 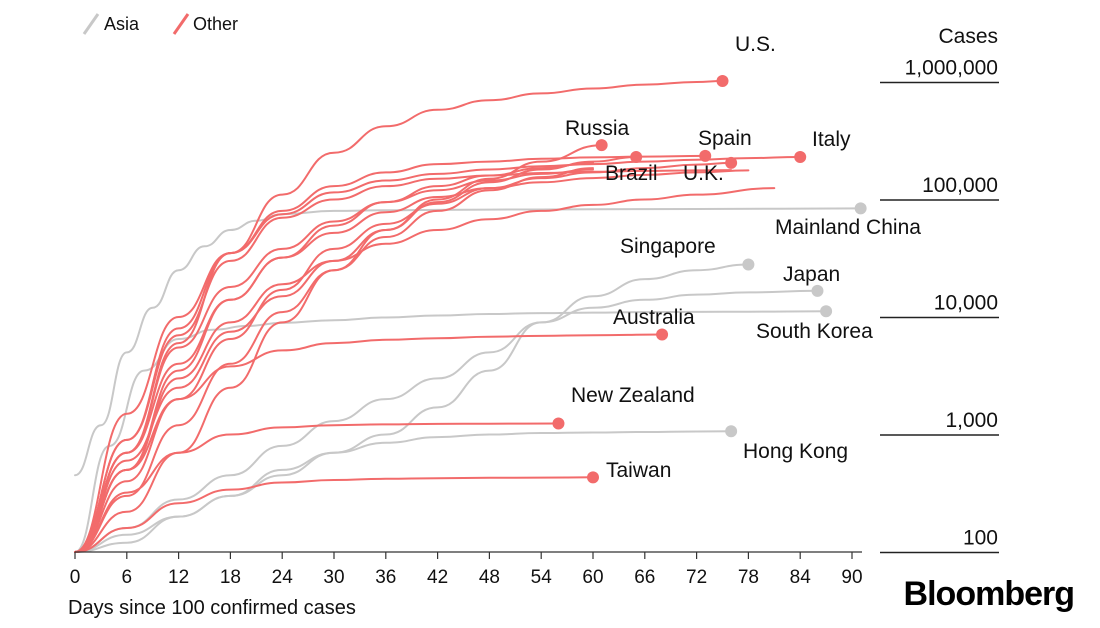 I want to click on x-tick-label-12: 12, so click(x=178, y=577).